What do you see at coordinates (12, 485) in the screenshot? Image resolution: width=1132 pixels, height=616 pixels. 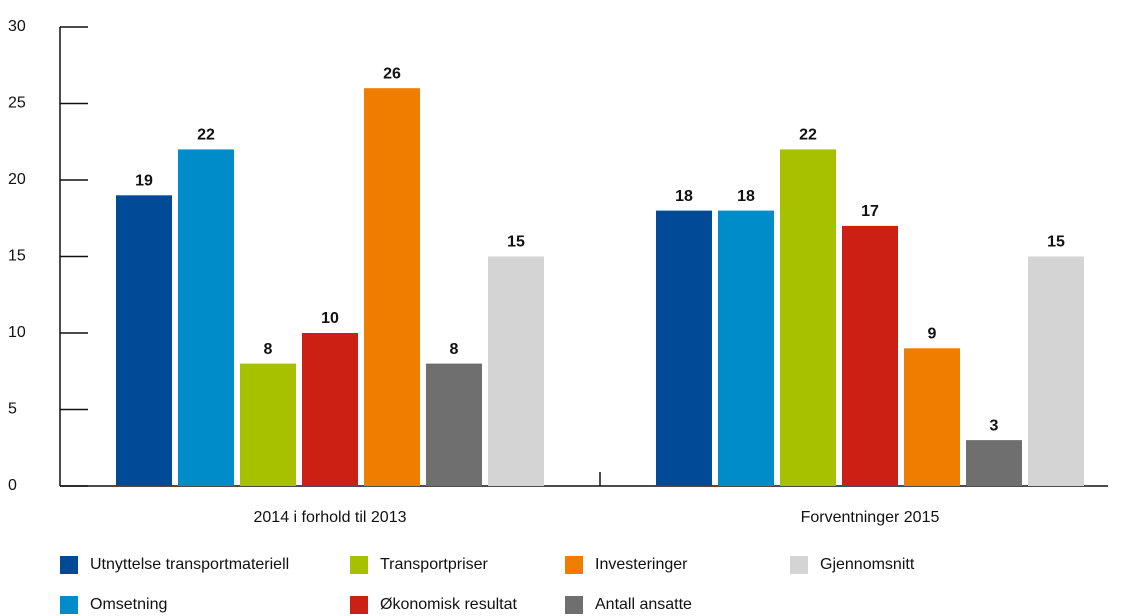 I see `y-tick-label: 0` at bounding box center [12, 485].